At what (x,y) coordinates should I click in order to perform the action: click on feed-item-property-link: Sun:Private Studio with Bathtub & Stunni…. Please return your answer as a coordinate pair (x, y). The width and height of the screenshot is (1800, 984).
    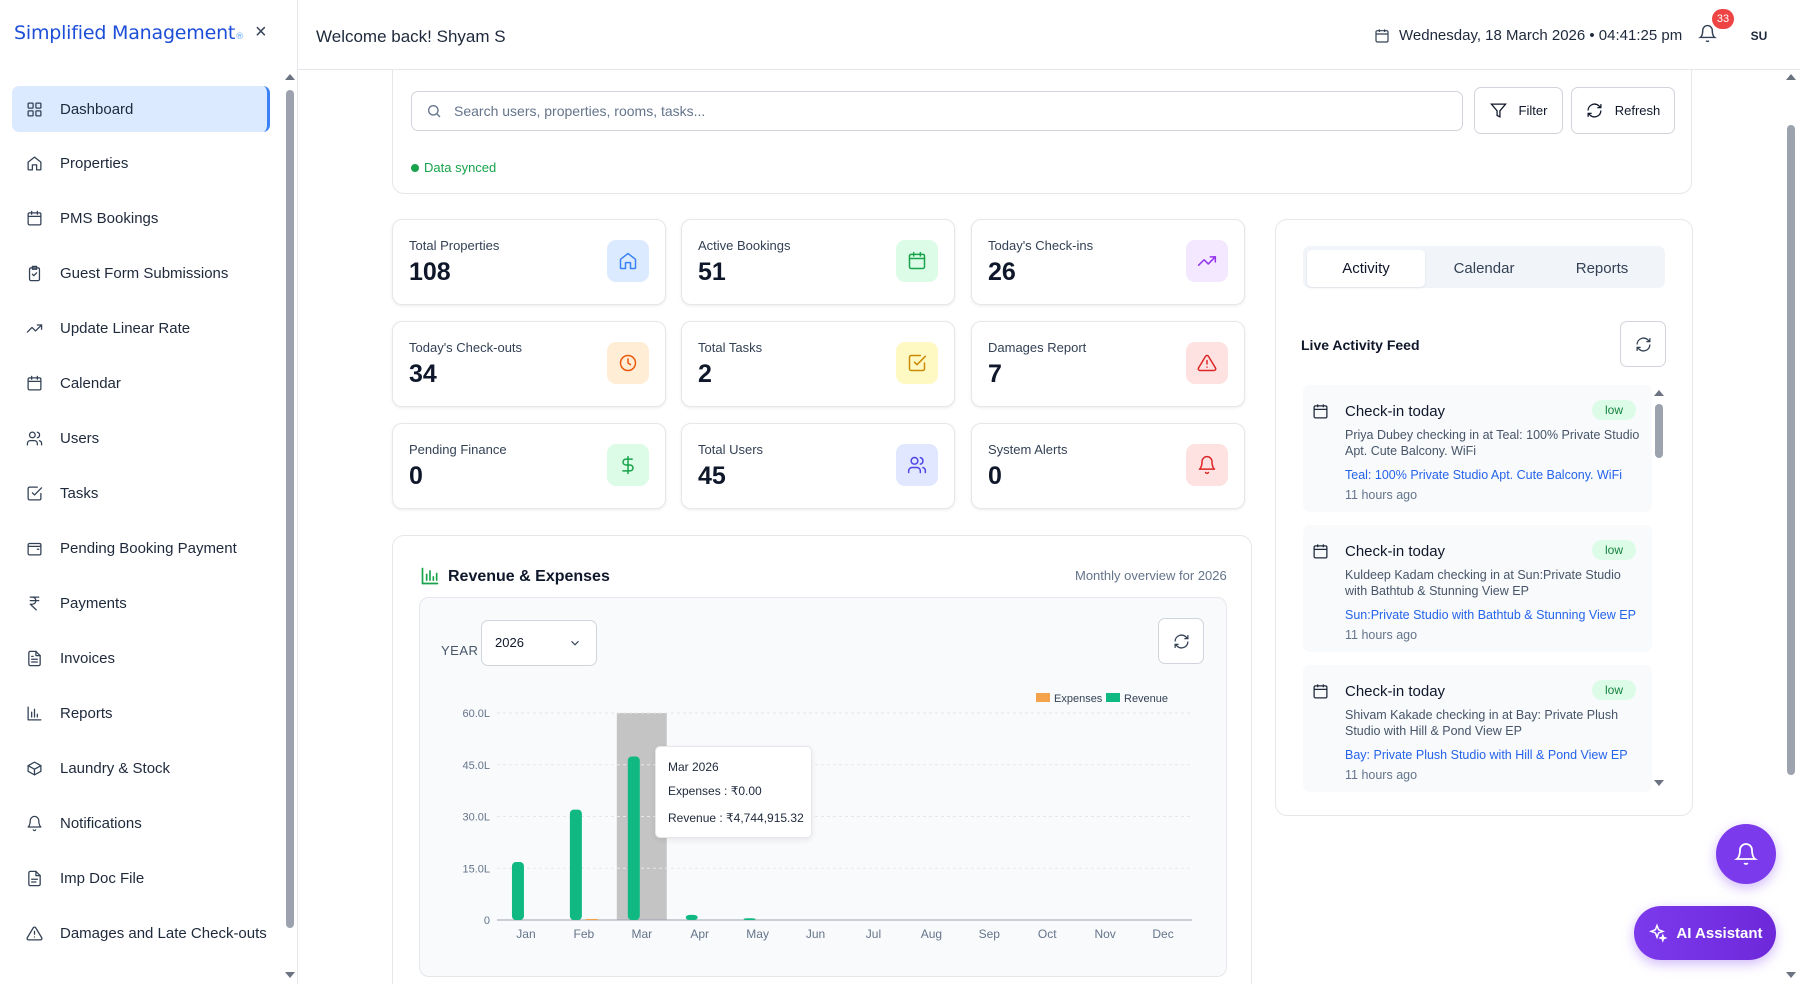
    Looking at the image, I should click on (1490, 615).